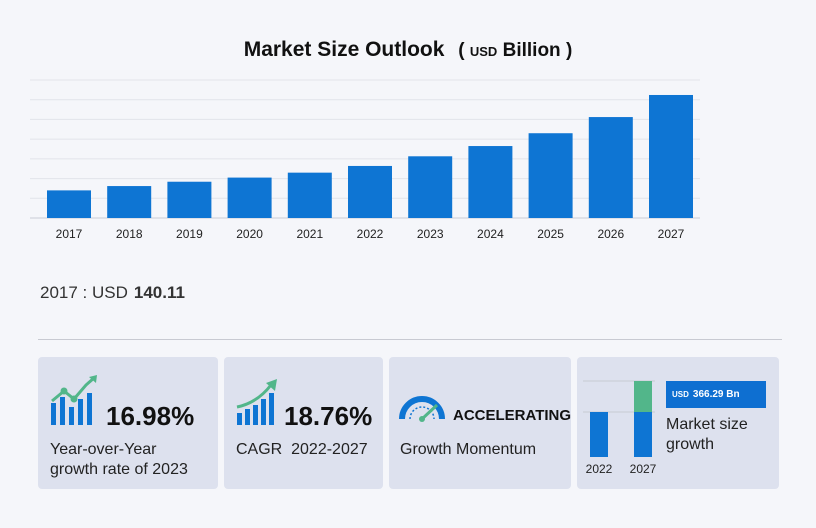 The image size is (816, 528). I want to click on x-tick-2020: 2020, so click(249, 234).